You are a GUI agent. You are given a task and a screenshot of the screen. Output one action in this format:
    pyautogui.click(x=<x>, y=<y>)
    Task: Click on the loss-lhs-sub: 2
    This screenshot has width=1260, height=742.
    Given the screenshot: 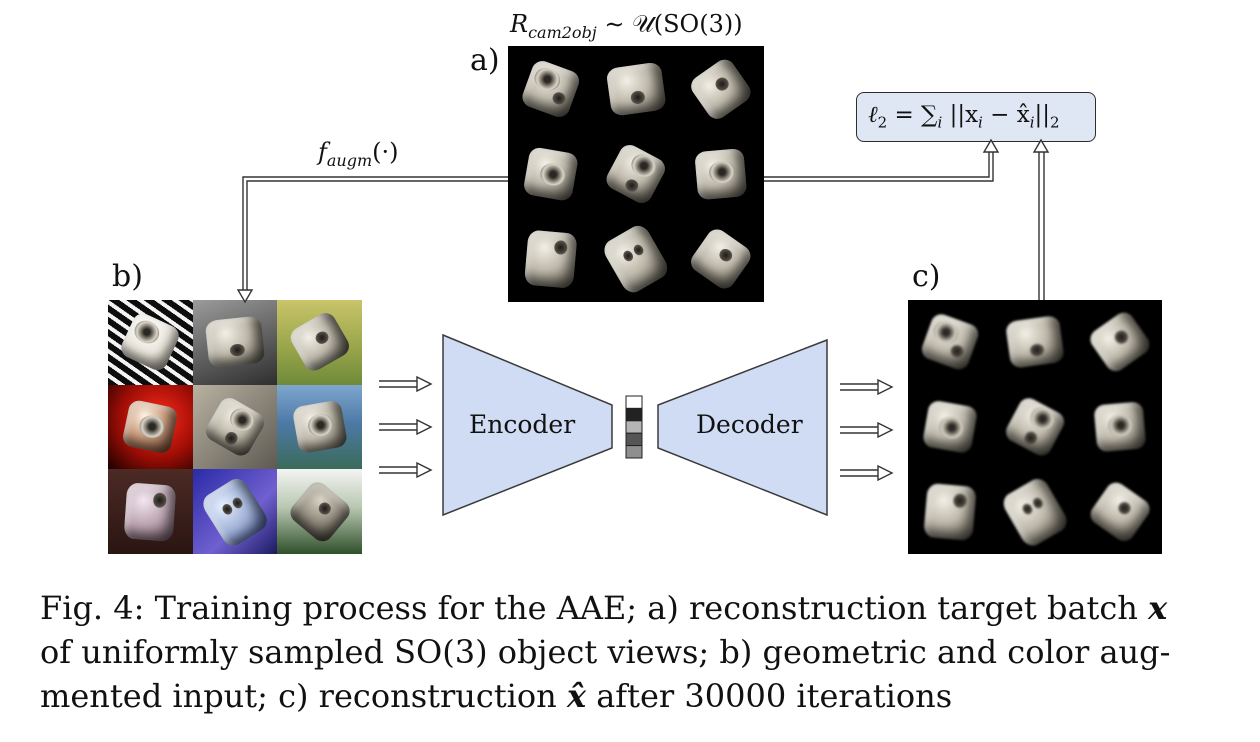 What is the action you would take?
    pyautogui.click(x=882, y=122)
    